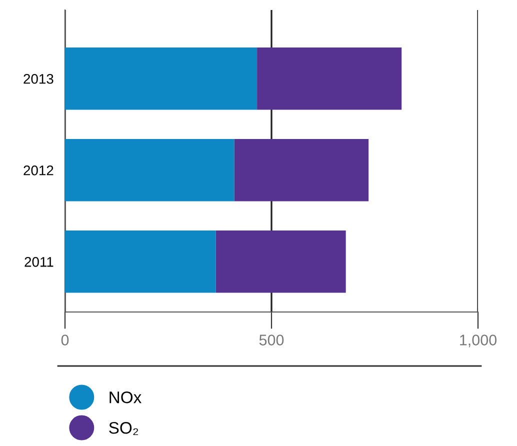 Image resolution: width=517 pixels, height=446 pixels. Describe the element at coordinates (39, 262) in the screenshot. I see `y-tick-label: 2011` at that location.